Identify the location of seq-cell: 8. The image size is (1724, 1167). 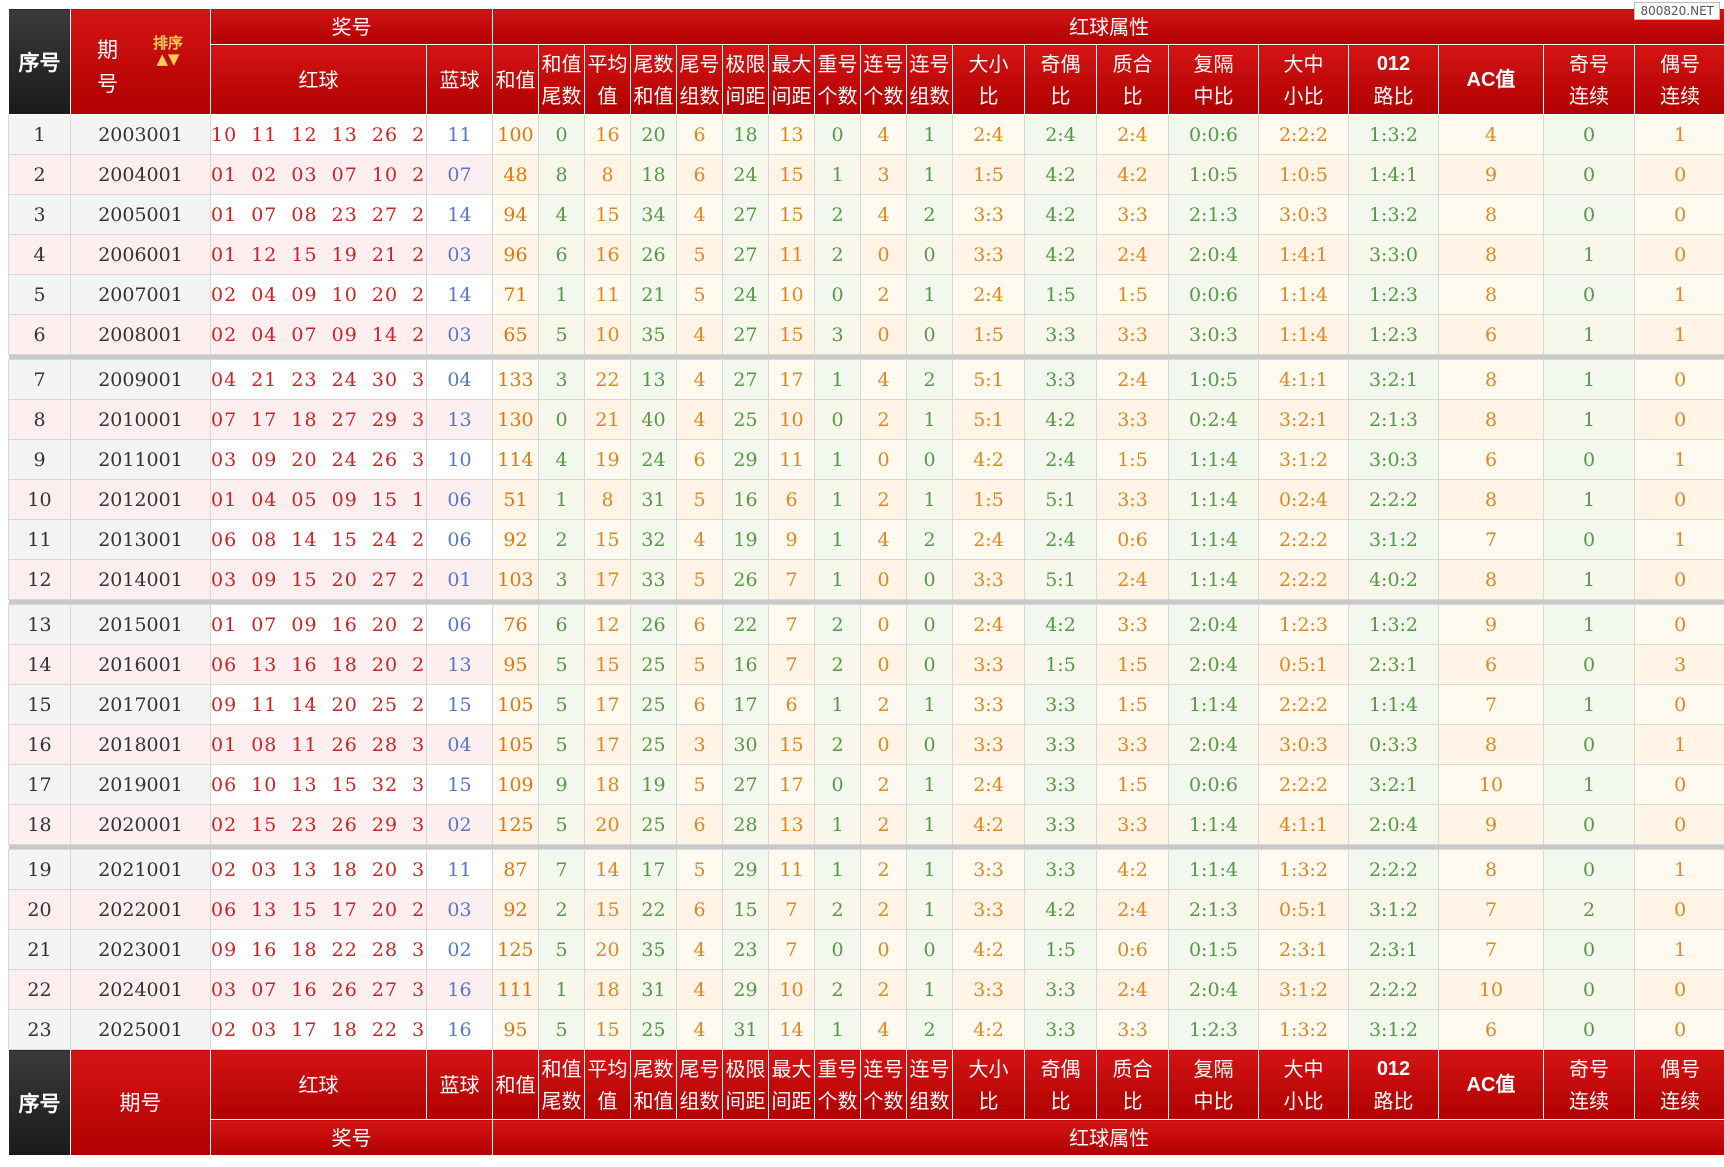
(39, 419).